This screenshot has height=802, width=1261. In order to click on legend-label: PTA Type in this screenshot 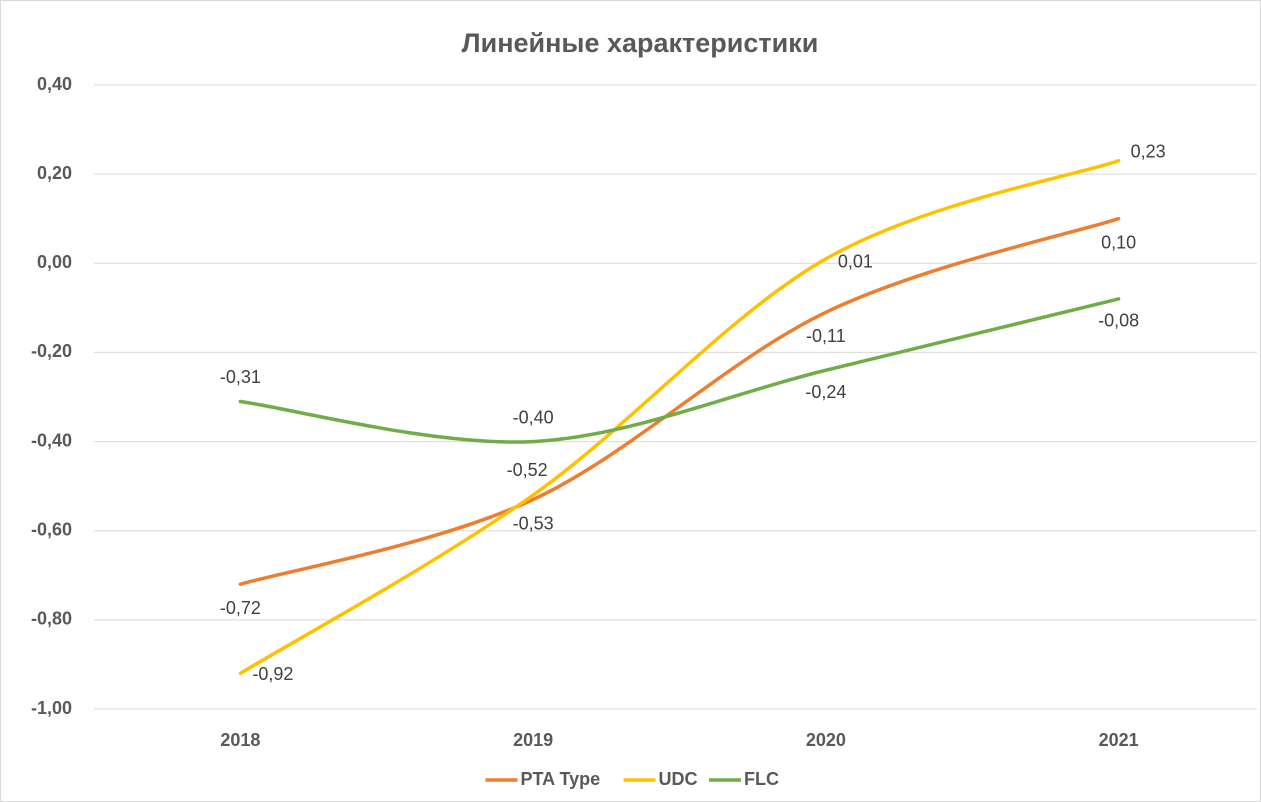, I will do `click(561, 779)`.